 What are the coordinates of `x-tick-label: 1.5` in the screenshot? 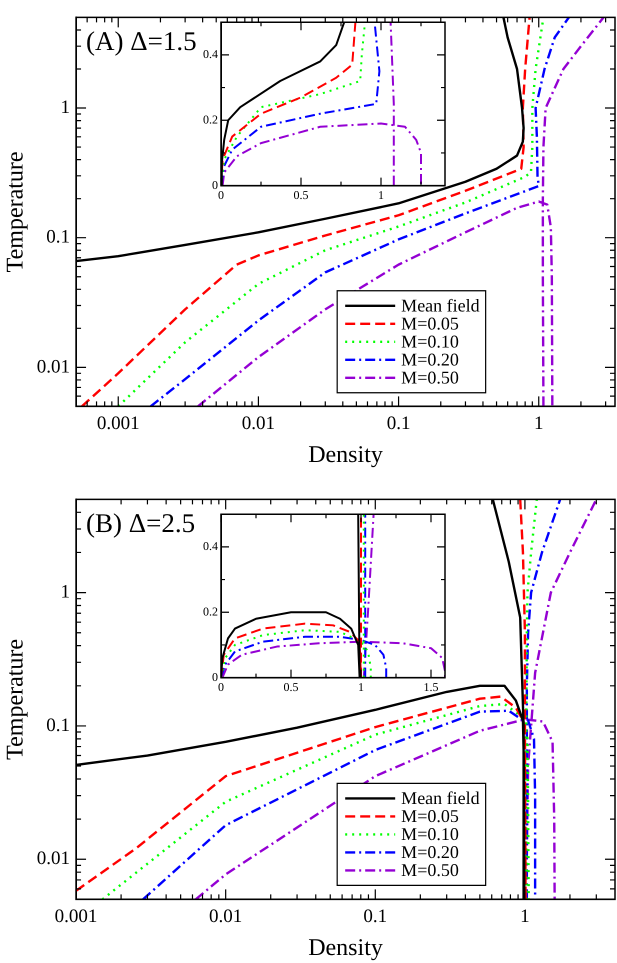 It's located at (431, 687).